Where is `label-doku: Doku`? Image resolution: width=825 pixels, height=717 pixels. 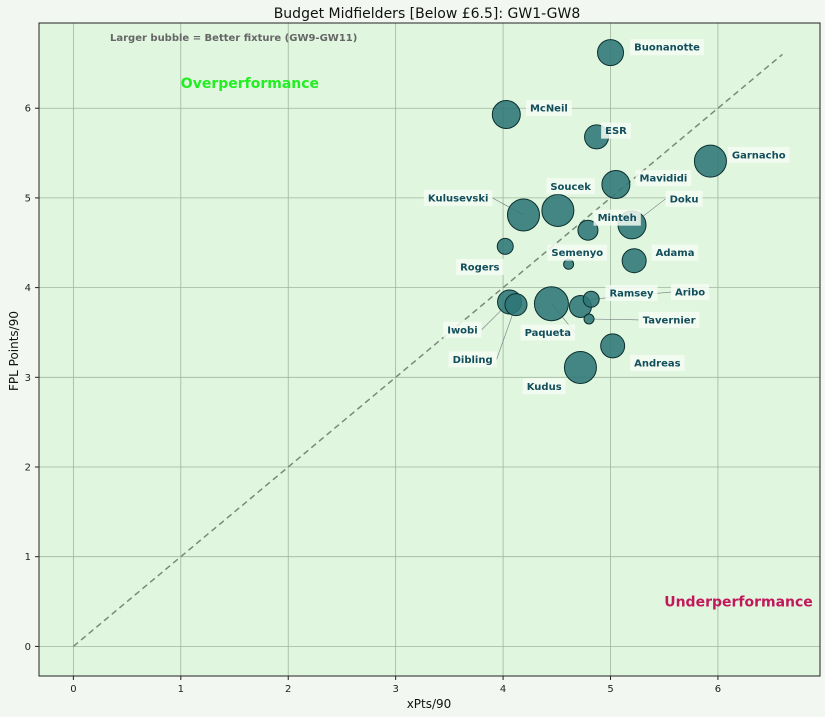
label-doku: Doku is located at coordinates (684, 199).